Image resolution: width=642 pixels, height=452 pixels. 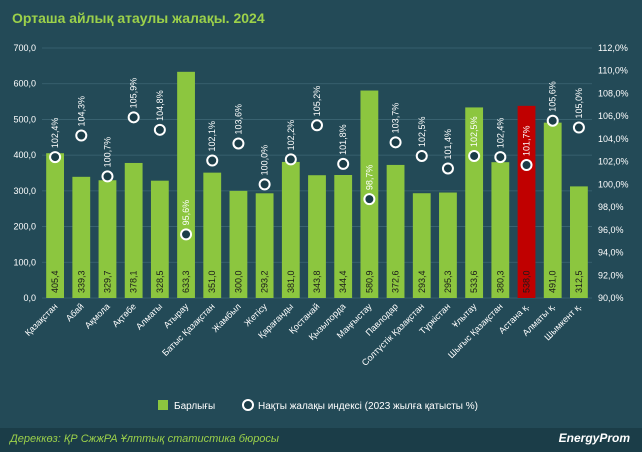 I want to click on category-label: Жамбыл, so click(x=226, y=317).